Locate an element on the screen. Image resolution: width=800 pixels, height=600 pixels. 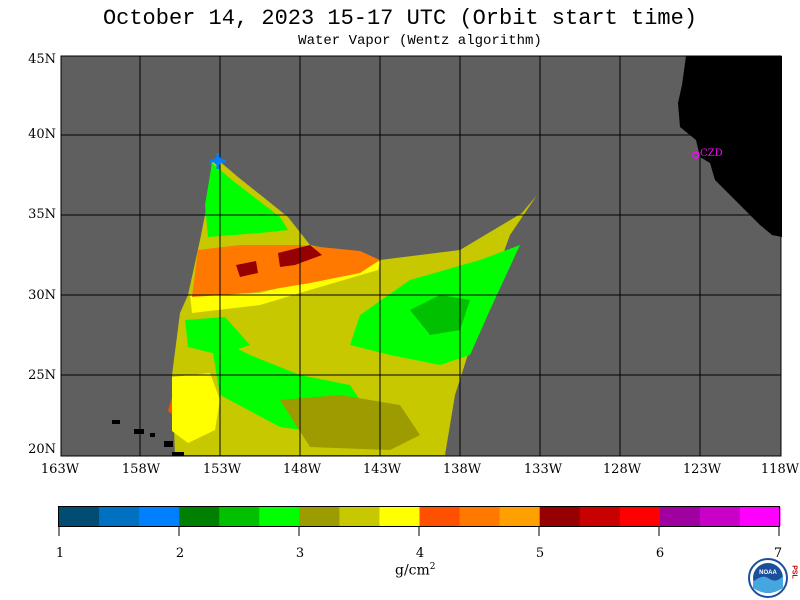
lon-label: 148W is located at coordinates (302, 469).